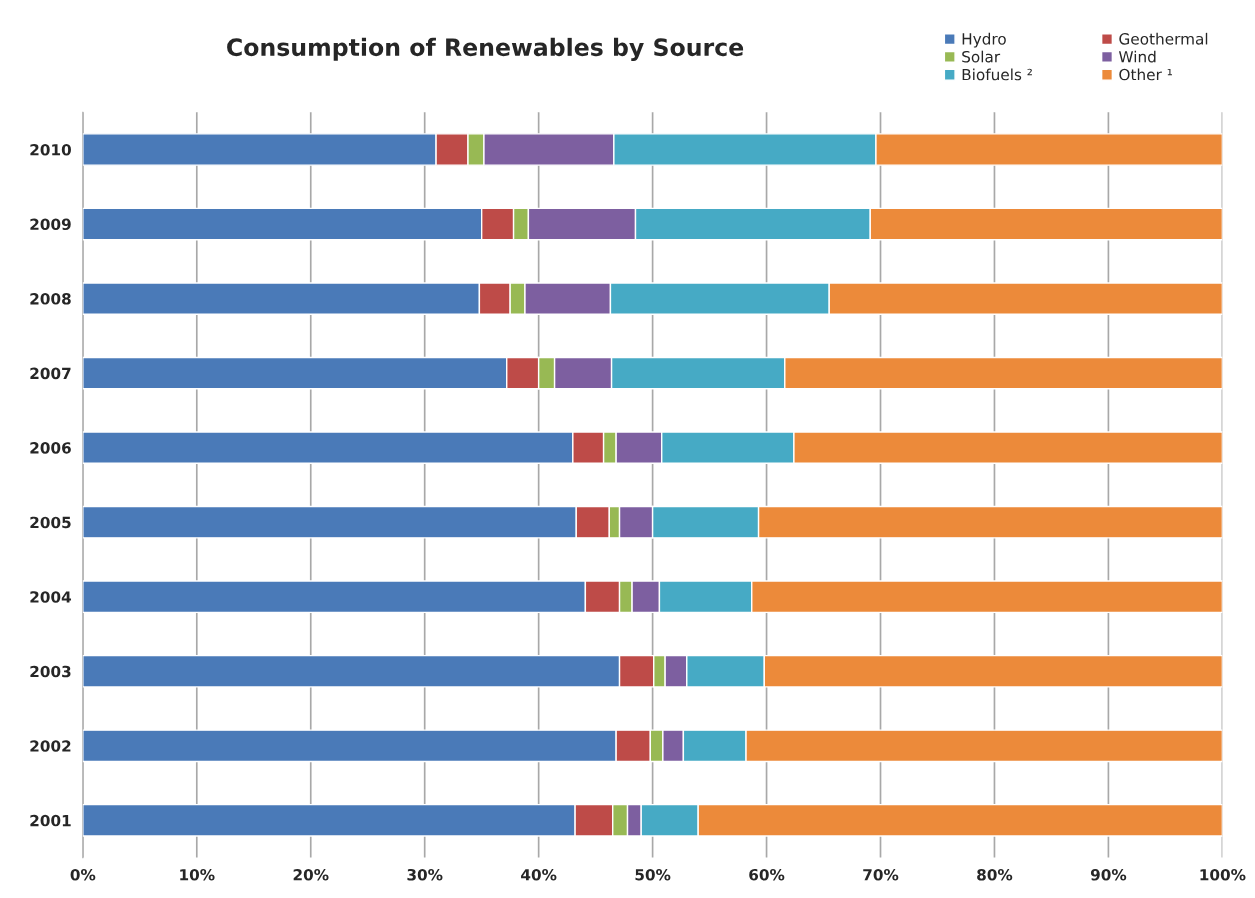  I want to click on x-tick-label: 50%, so click(653, 874).